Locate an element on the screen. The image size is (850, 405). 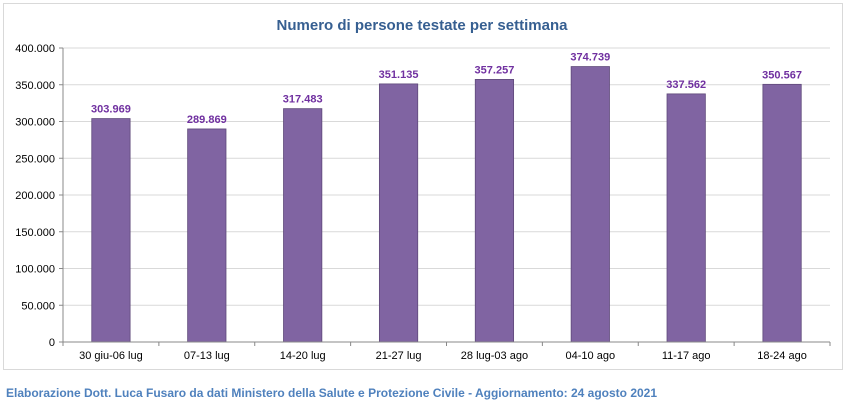
y-tick-label: 0 is located at coordinates (52, 343).